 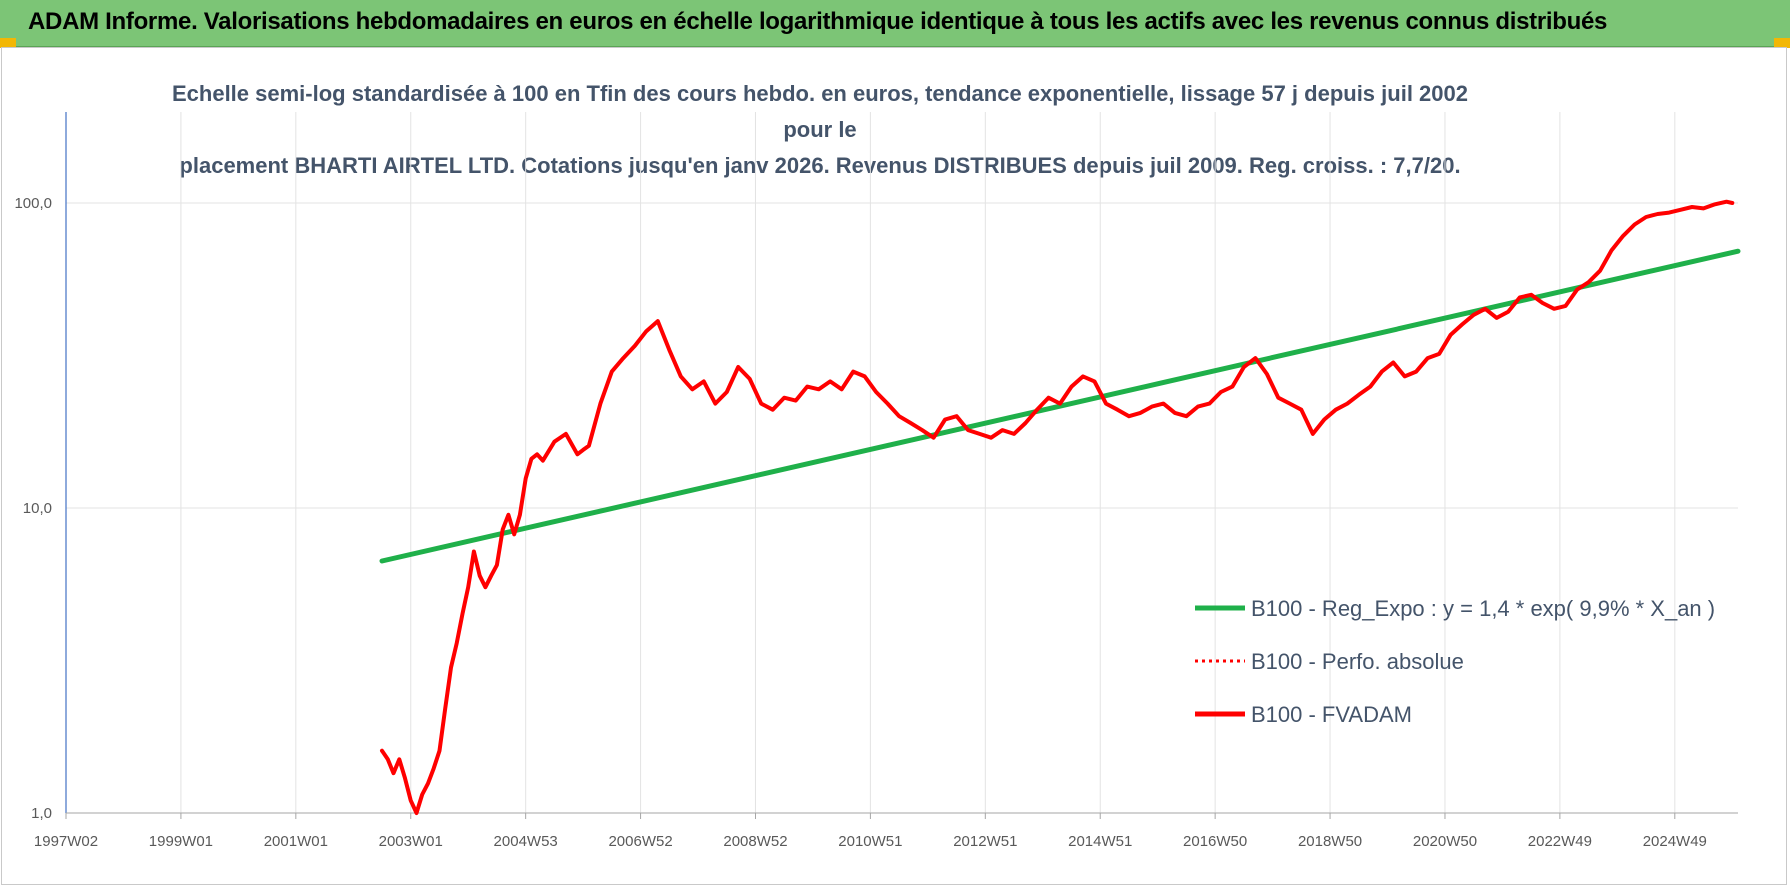 I want to click on legend-label-fvadam: B100 - FVADAM, so click(x=1331, y=714).